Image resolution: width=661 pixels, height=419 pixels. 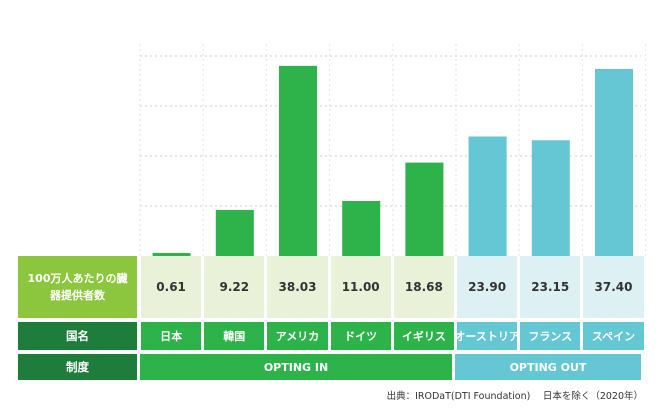 What do you see at coordinates (423, 287) in the screenshot?
I see `value-cell: 18.68` at bounding box center [423, 287].